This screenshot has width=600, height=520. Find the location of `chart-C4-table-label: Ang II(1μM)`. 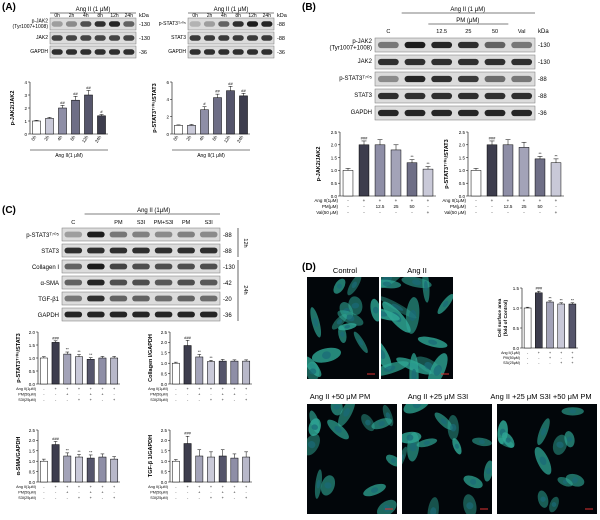

chart-C4-table-label: Ang II(1μM) is located at coordinates (158, 487).